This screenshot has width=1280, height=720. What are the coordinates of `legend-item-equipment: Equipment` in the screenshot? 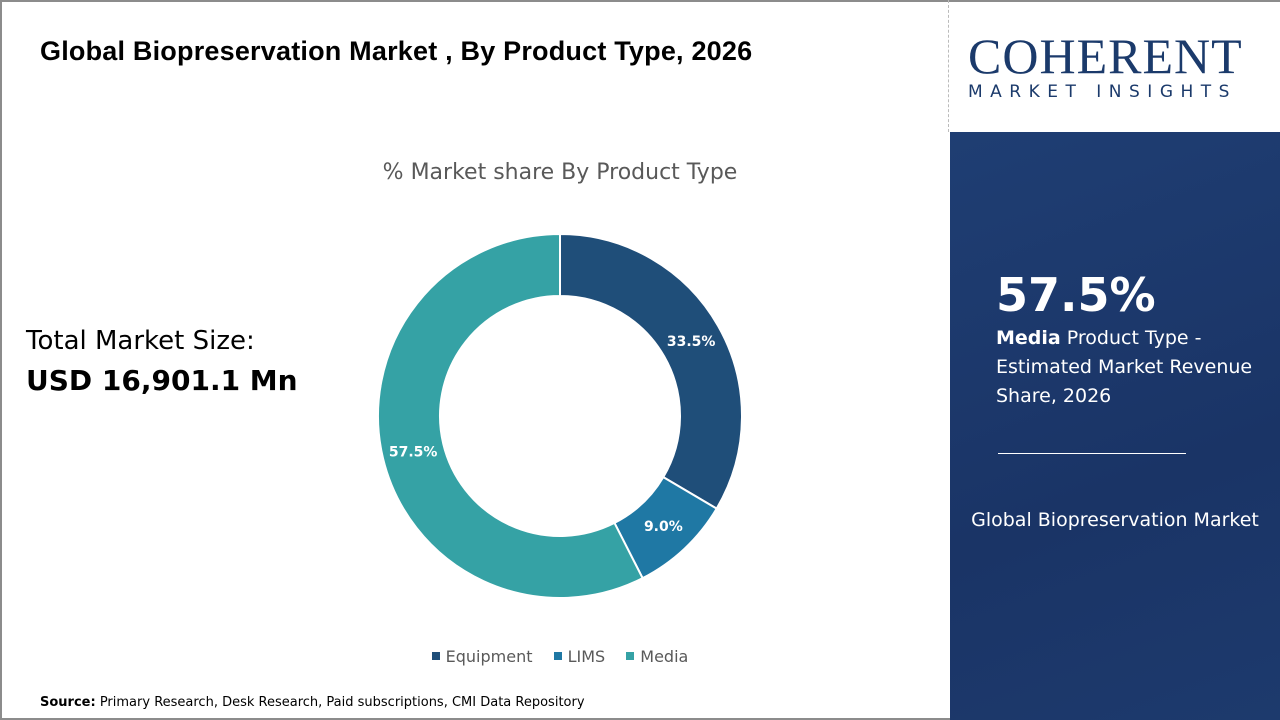 It's located at (482, 656).